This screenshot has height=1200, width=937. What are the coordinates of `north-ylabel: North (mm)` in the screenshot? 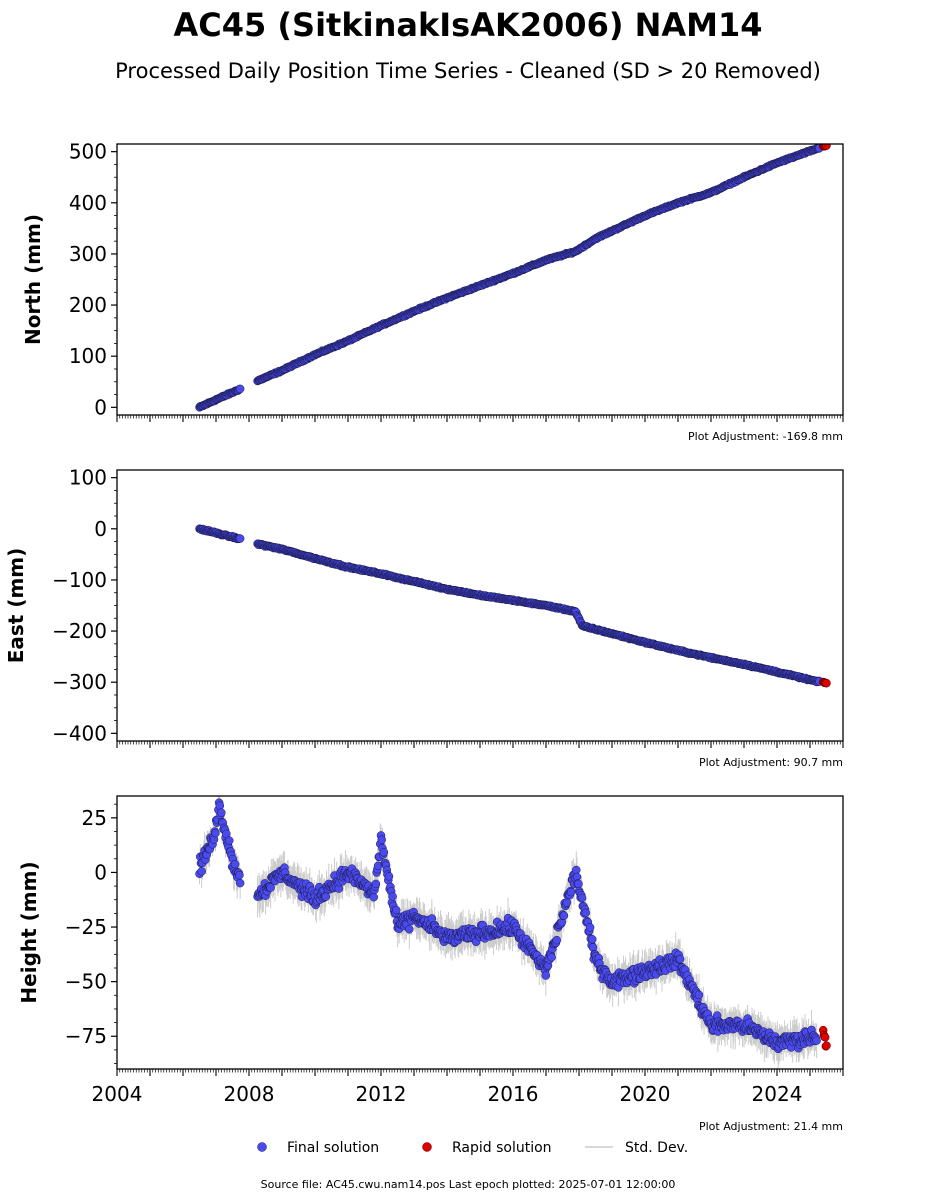 It's located at (33, 279).